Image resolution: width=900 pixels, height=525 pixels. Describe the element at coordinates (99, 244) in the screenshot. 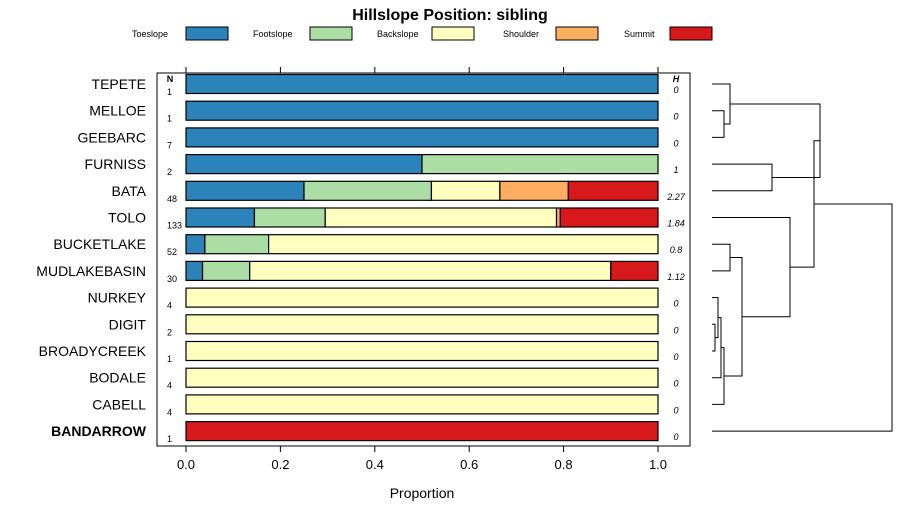

I see `row-label-bucketlake: BUCKETLAKE` at that location.